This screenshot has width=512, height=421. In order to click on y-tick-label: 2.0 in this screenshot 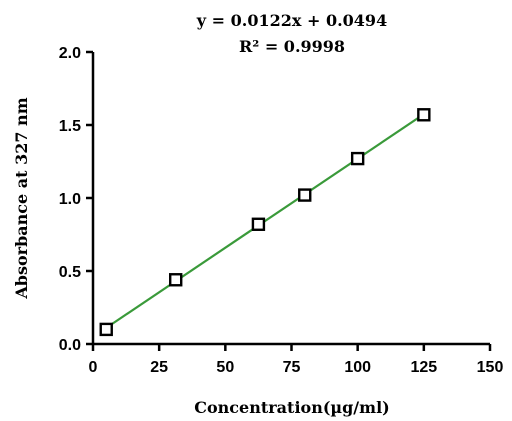, I will do `click(70, 53)`.